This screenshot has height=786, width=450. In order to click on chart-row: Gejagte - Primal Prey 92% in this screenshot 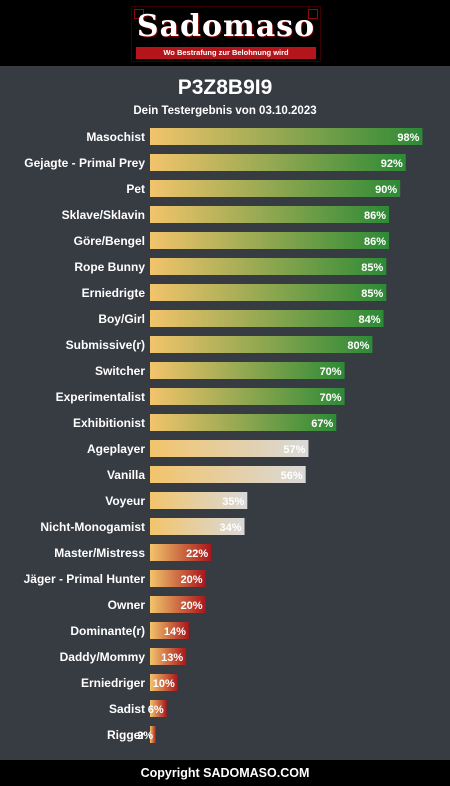, I will do `click(215, 162)`.